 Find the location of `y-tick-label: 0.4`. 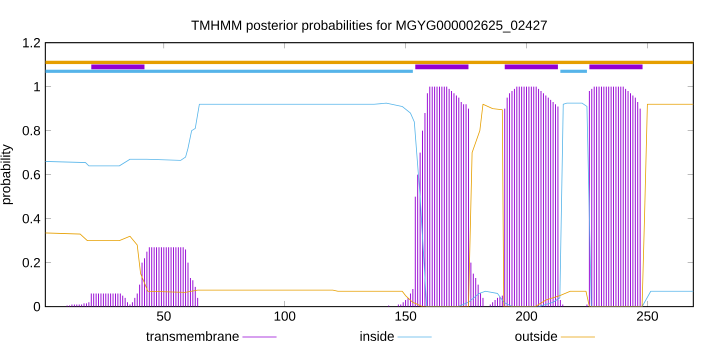

y-tick-label: 0.4 is located at coordinates (31, 219).